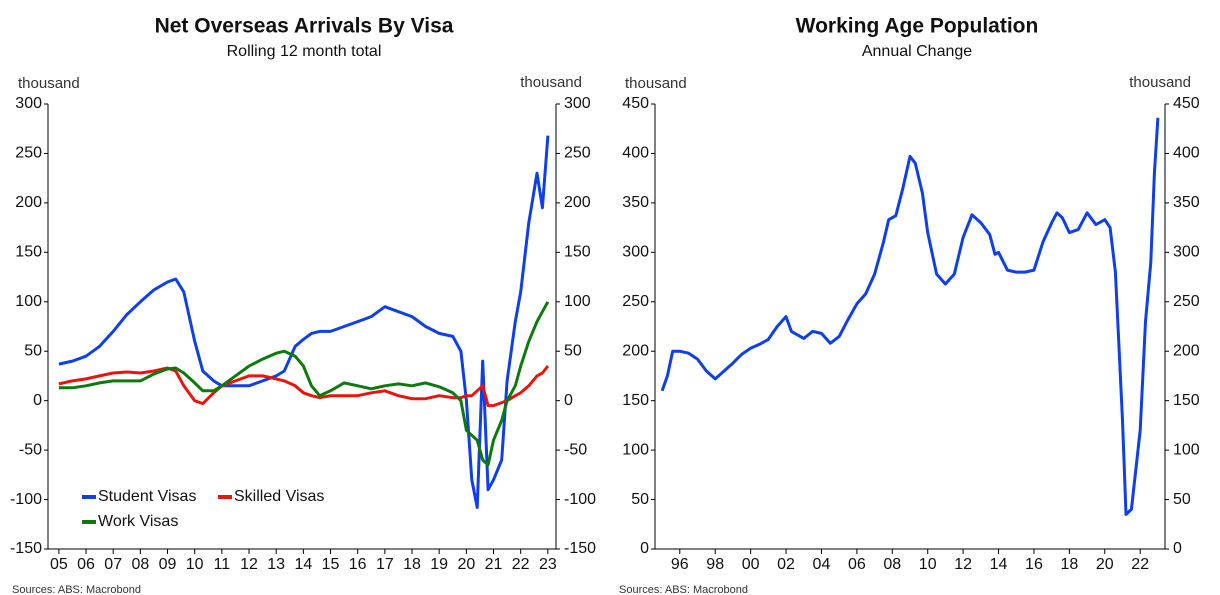 The image size is (1220, 595). I want to click on x-tick-label: 09, so click(168, 564).